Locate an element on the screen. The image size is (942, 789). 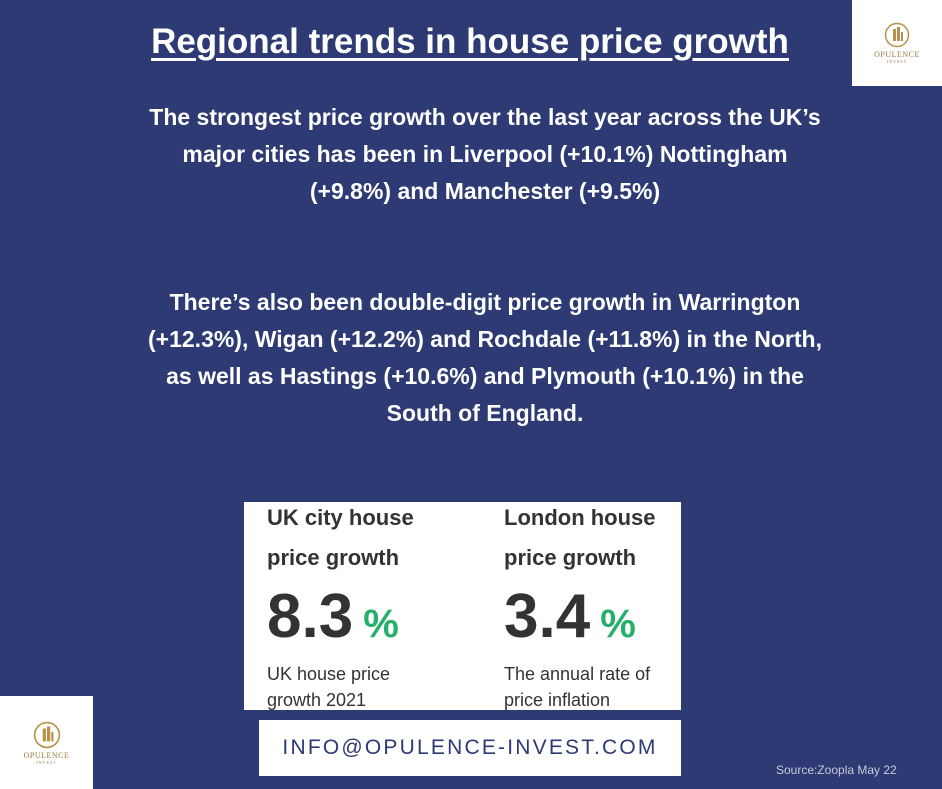
stat-value: 8.3 is located at coordinates (310, 616).